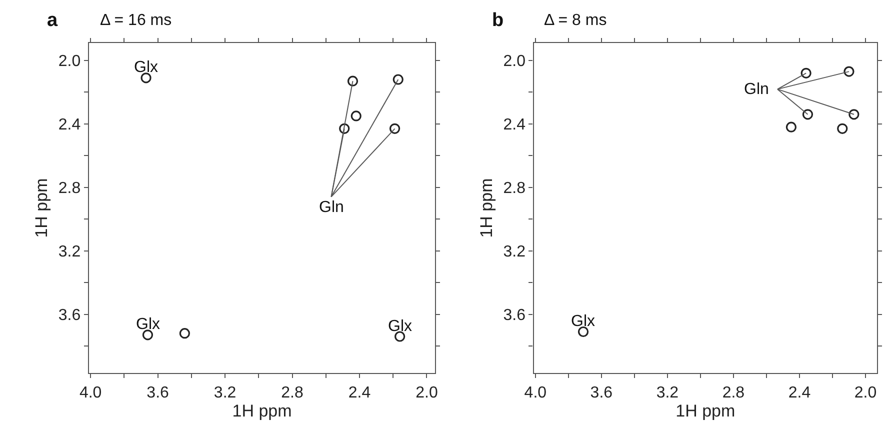 The height and width of the screenshot is (434, 883). Describe the element at coordinates (136, 20) in the screenshot. I see `chart-title: Δ = 16 ms` at that location.